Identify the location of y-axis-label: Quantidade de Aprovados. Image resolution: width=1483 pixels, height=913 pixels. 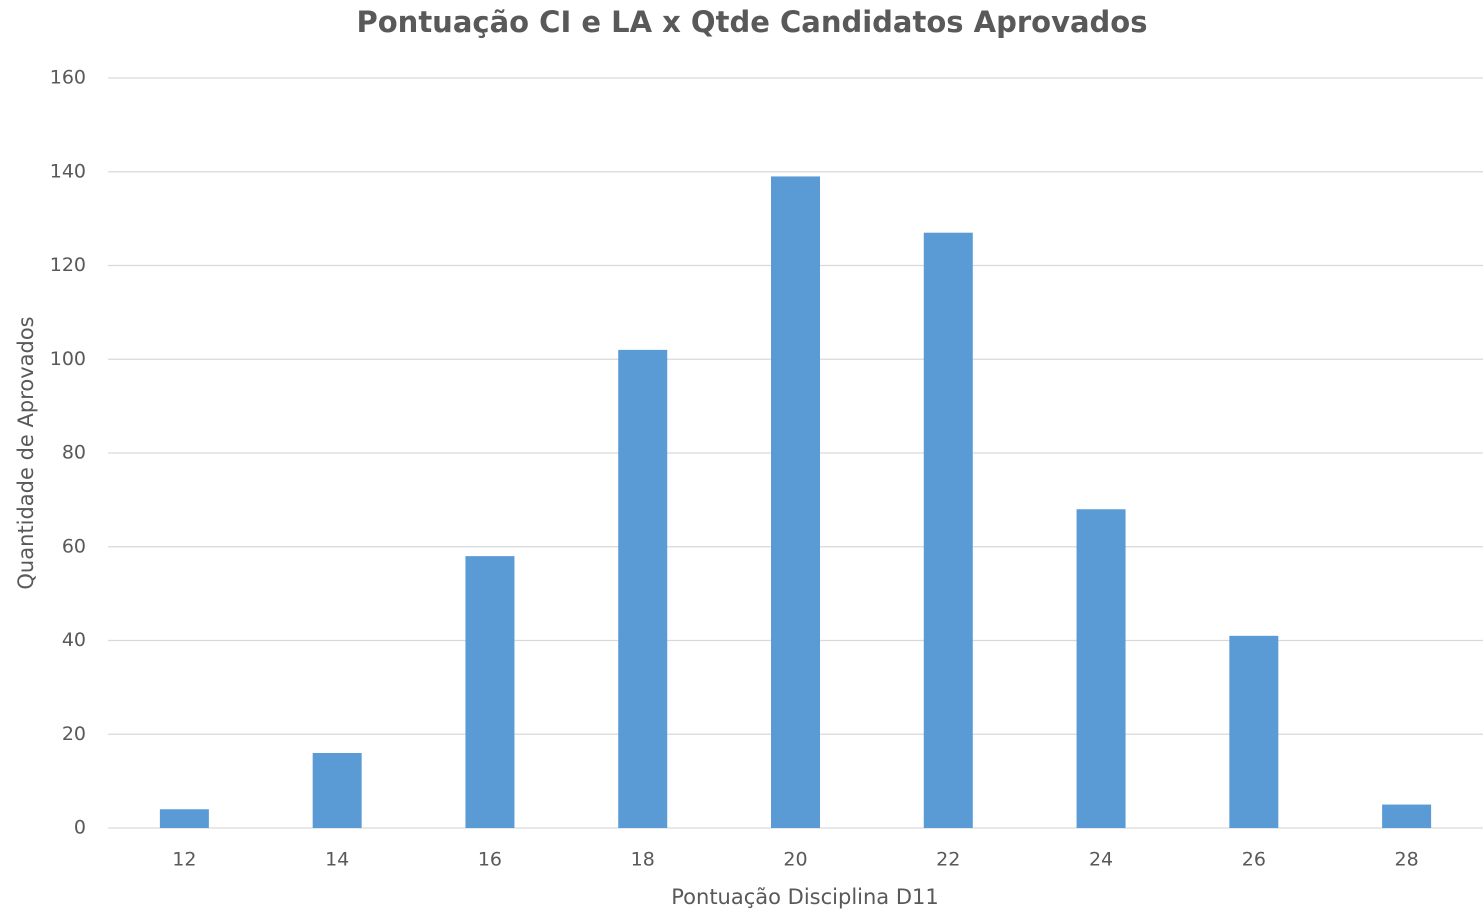
(26, 452).